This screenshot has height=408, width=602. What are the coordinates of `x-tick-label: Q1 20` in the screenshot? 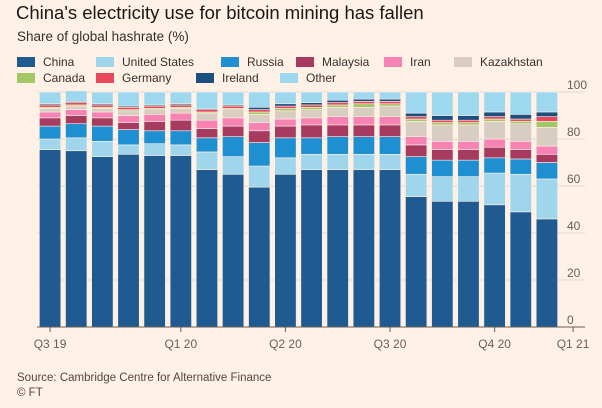 It's located at (180, 344).